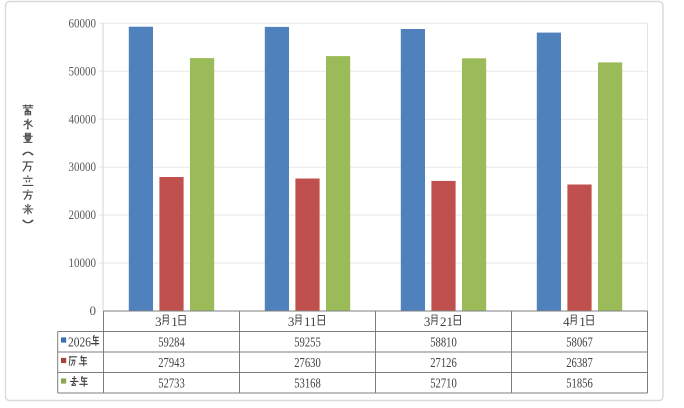 The height and width of the screenshot is (408, 684). I want to click on svg-text: 50000, so click(83, 70).